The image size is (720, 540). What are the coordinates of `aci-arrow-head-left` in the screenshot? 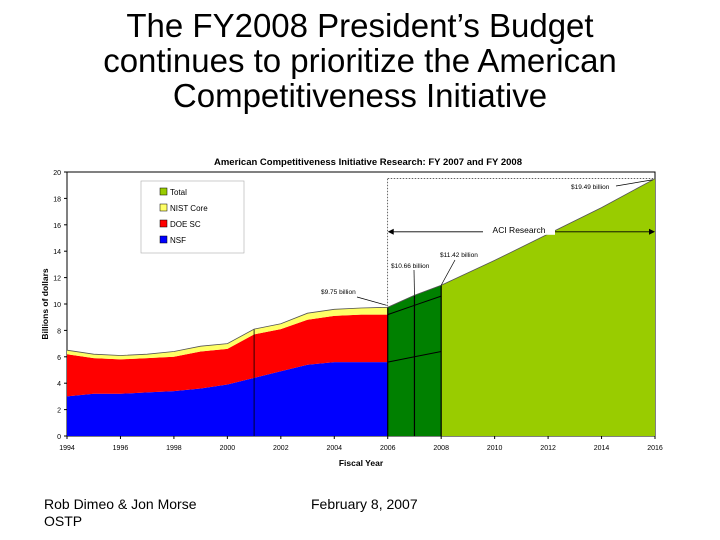 It's located at (390, 231).